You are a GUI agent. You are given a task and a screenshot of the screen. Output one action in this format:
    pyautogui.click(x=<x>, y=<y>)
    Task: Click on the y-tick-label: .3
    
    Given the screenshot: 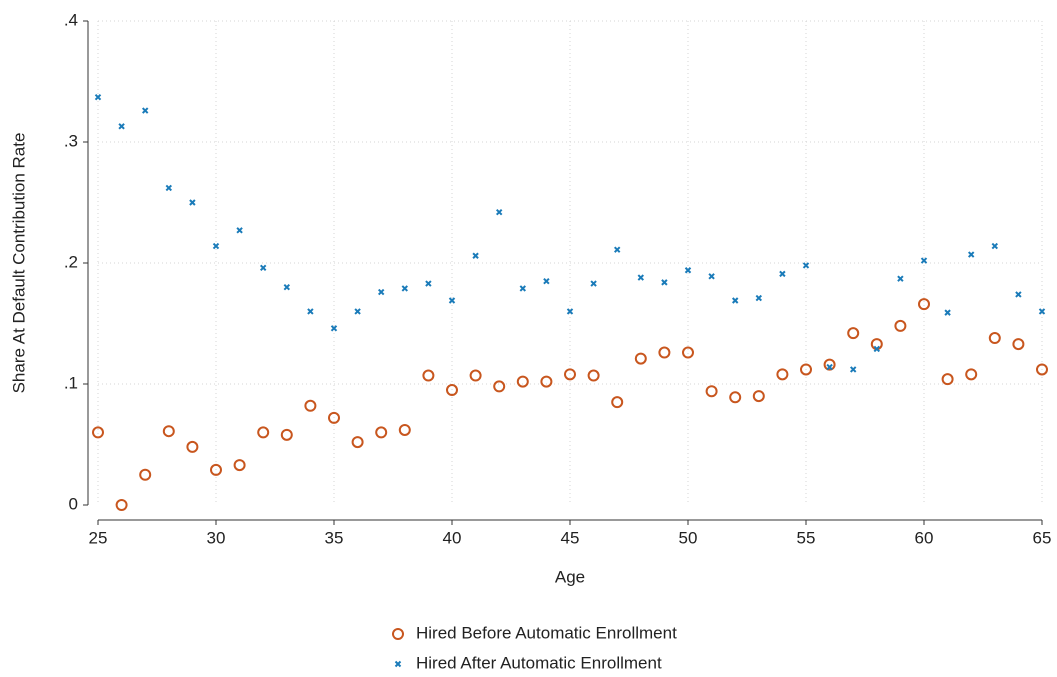 What is the action you would take?
    pyautogui.click(x=71, y=140)
    